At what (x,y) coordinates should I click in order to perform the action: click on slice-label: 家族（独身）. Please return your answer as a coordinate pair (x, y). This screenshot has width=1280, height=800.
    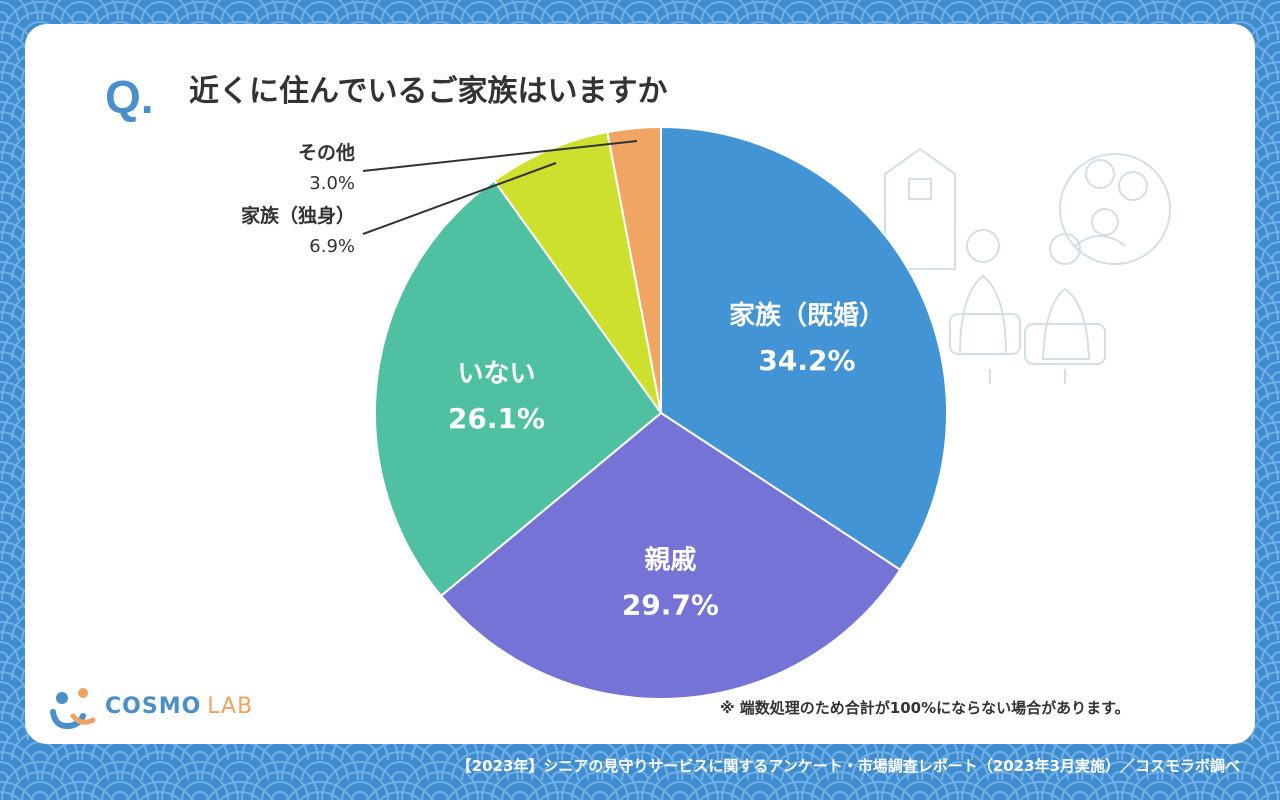
    Looking at the image, I should click on (298, 215).